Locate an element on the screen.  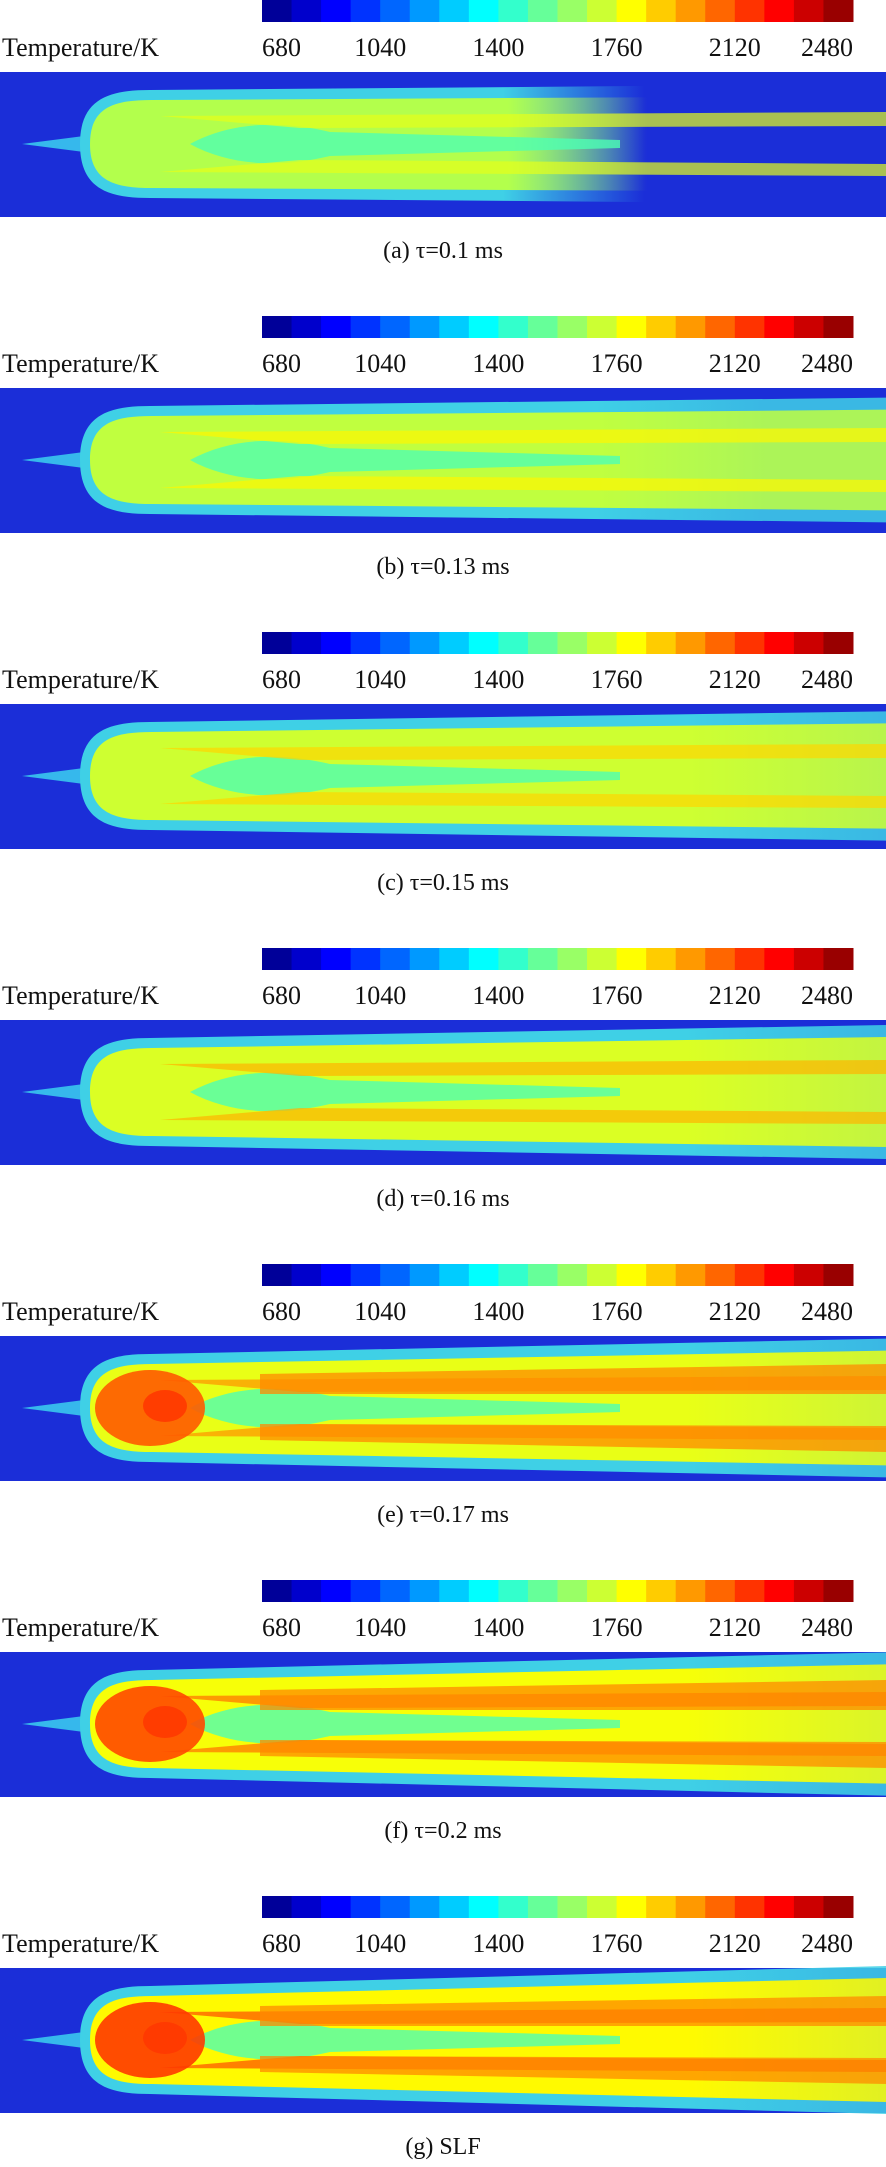
hot-band is located at coordinates (573, 1724).